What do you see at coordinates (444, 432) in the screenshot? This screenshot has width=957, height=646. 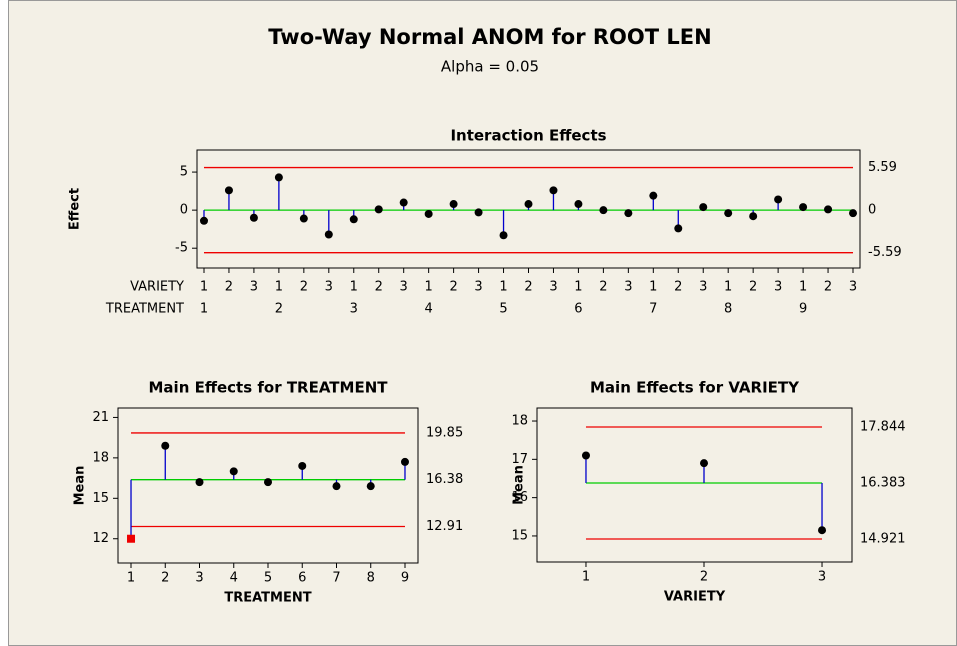 I see `limit-label: 19.85` at bounding box center [444, 432].